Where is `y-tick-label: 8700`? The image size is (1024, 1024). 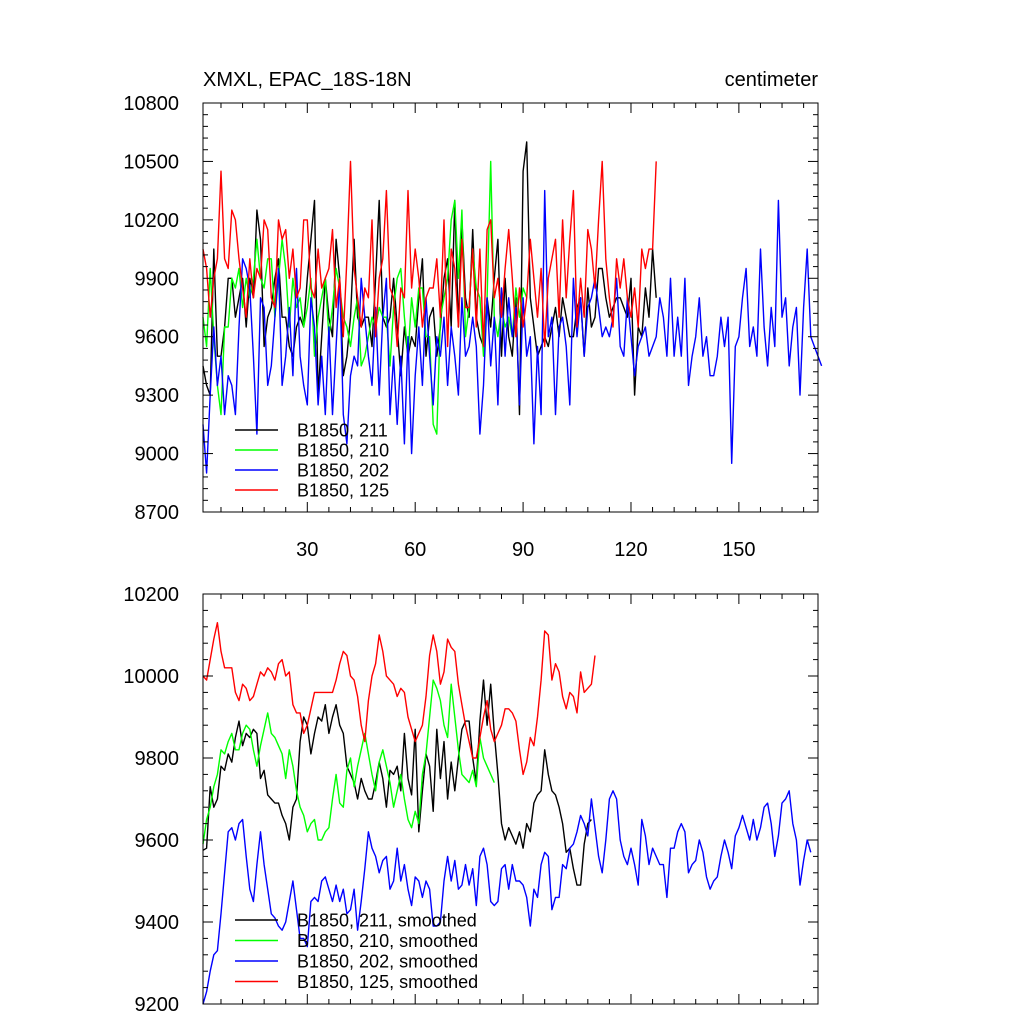 y-tick-label: 8700 is located at coordinates (157, 513).